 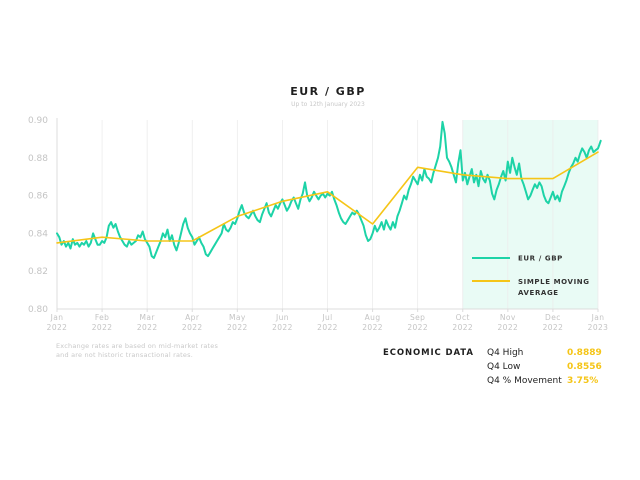 What do you see at coordinates (463, 317) in the screenshot?
I see `x-tick-month: Oct` at bounding box center [463, 317].